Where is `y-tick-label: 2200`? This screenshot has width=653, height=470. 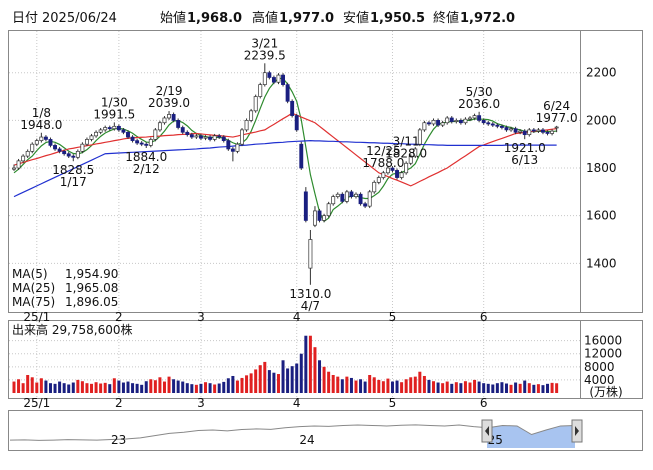 y-tick-label: 2200 is located at coordinates (601, 73).